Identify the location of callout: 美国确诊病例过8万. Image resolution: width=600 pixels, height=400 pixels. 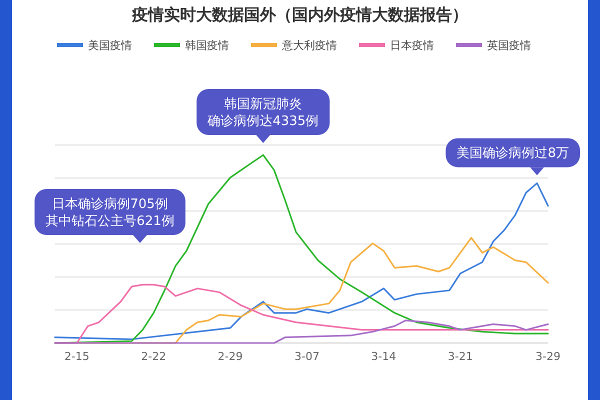
(513, 157).